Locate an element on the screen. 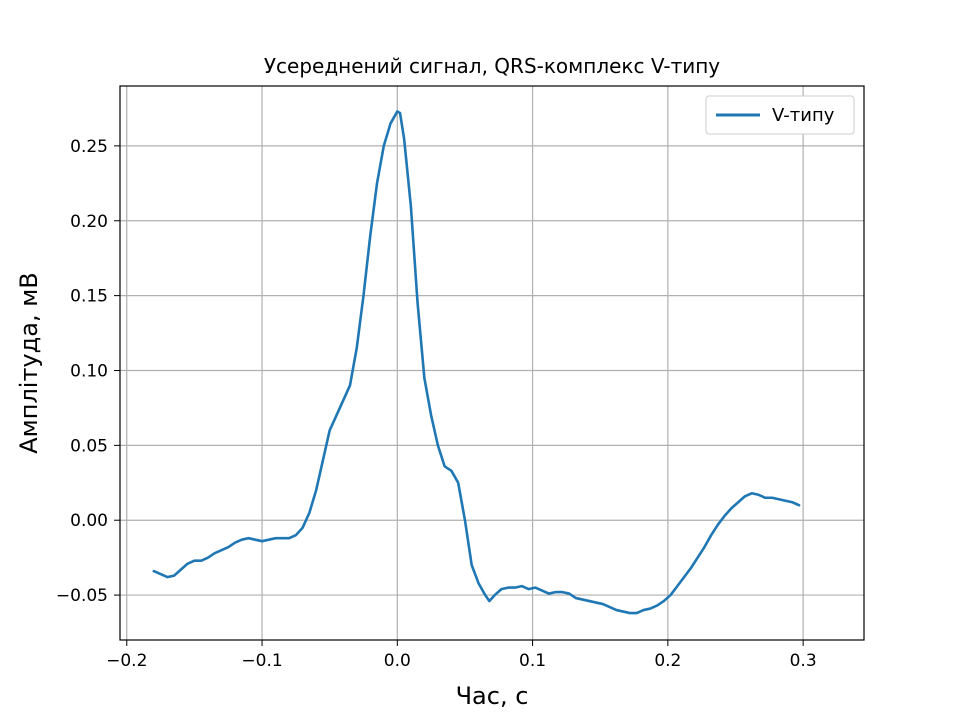  x-tick-label: −0.1 is located at coordinates (261, 661).